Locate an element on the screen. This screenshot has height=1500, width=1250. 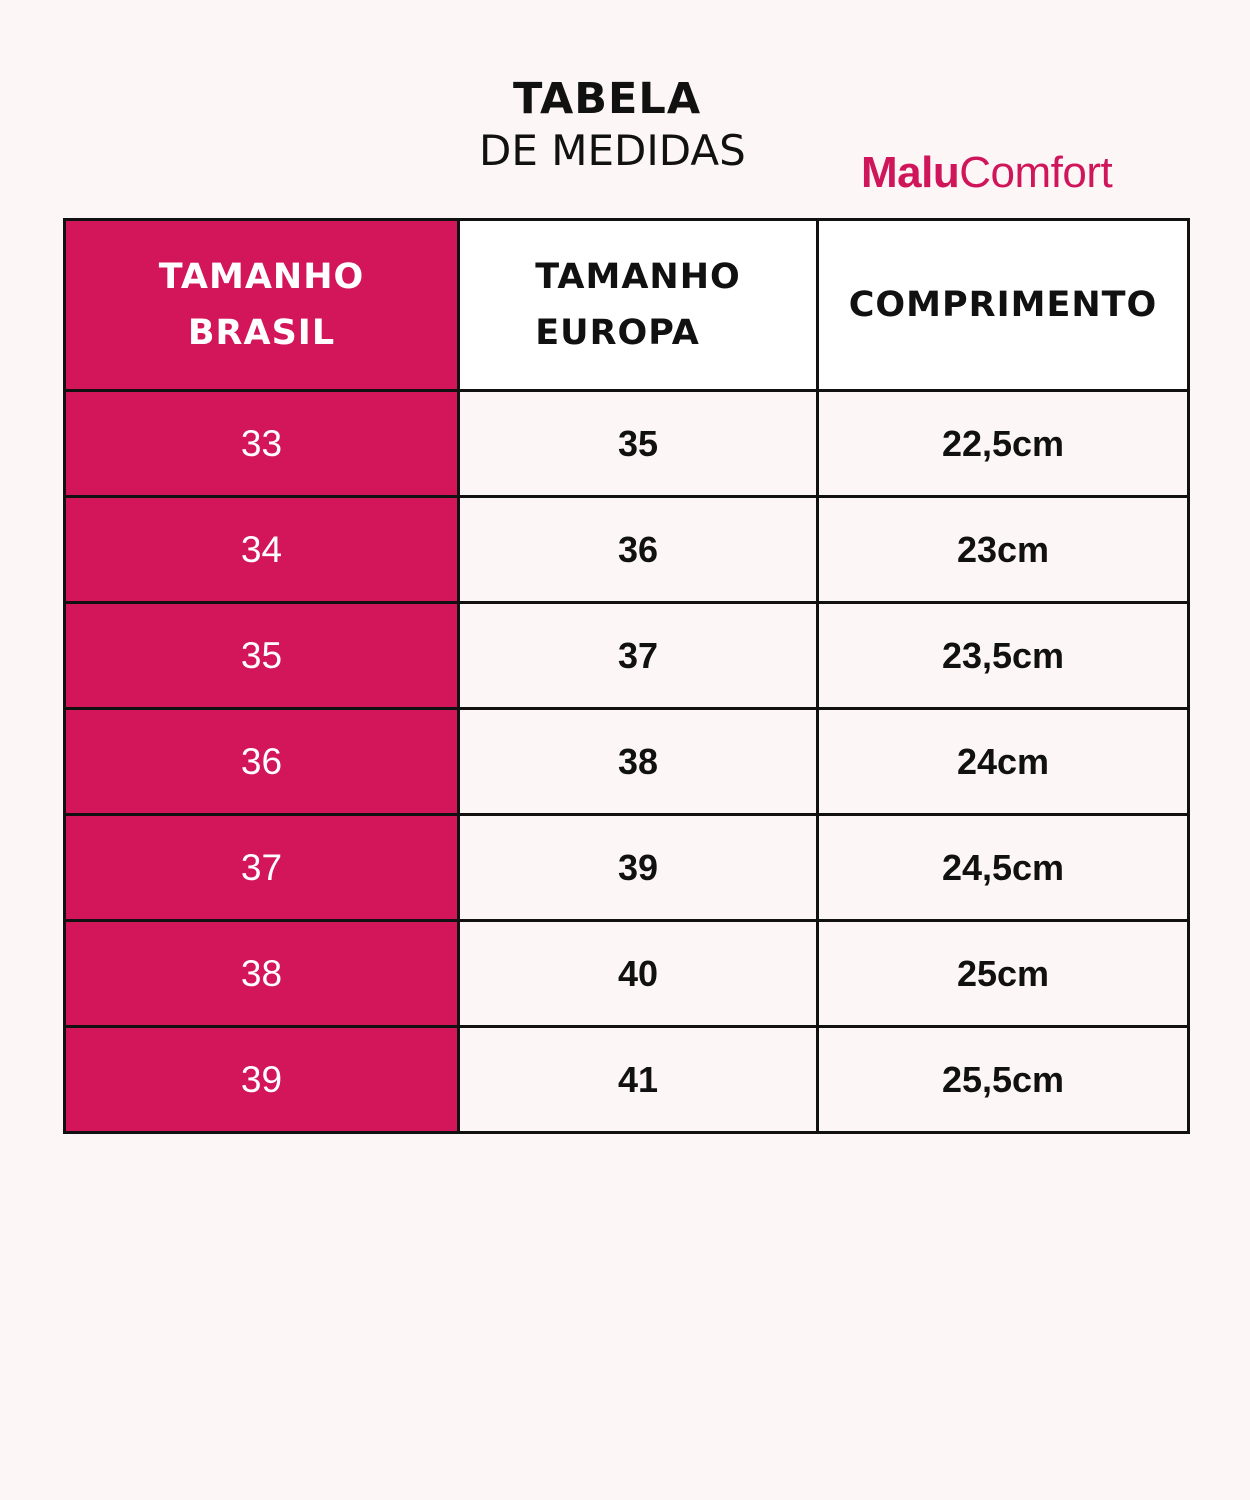
page-subtitle: DE MEDIDAS is located at coordinates (612, 150).